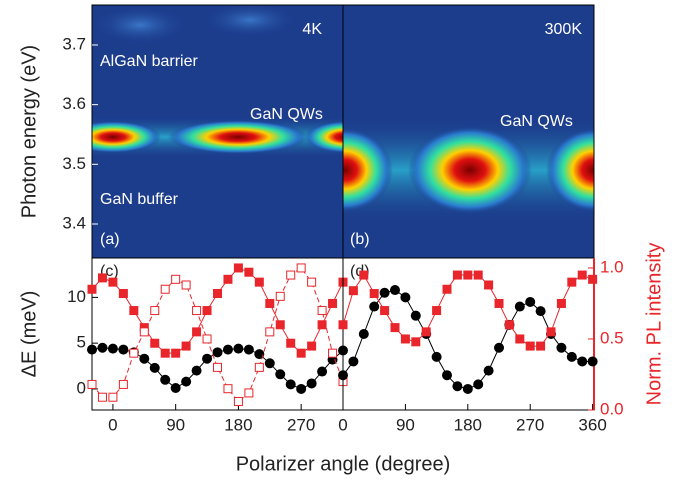 The height and width of the screenshot is (481, 680). I want to click on x-tick-label: 90, so click(405, 424).